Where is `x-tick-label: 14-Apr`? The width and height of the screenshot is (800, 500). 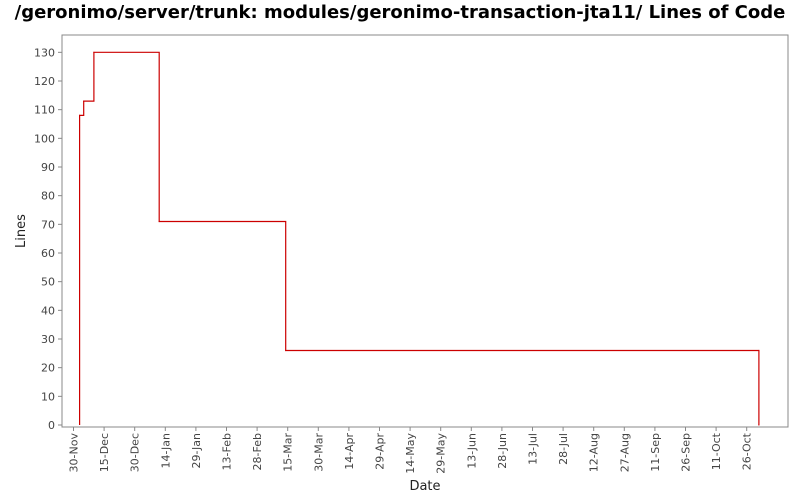
x-tick-label: 14-Apr is located at coordinates (349, 451).